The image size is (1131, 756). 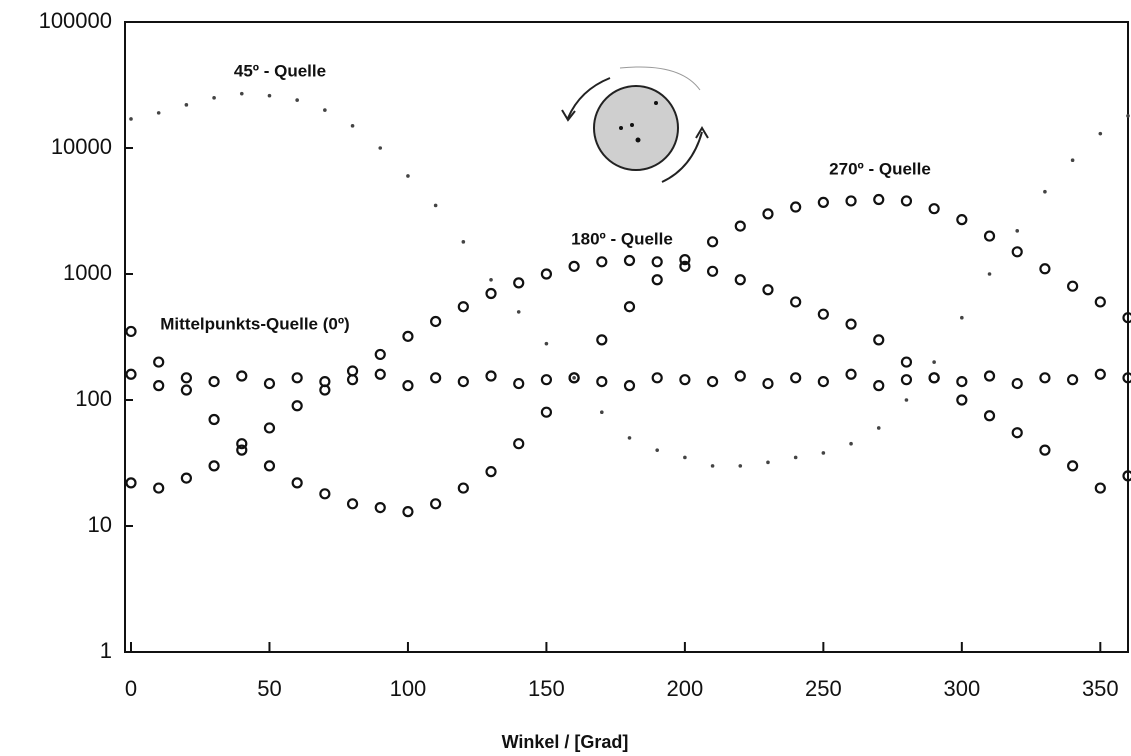 What do you see at coordinates (87, 272) in the screenshot?
I see `y-tick-label: 1000` at bounding box center [87, 272].